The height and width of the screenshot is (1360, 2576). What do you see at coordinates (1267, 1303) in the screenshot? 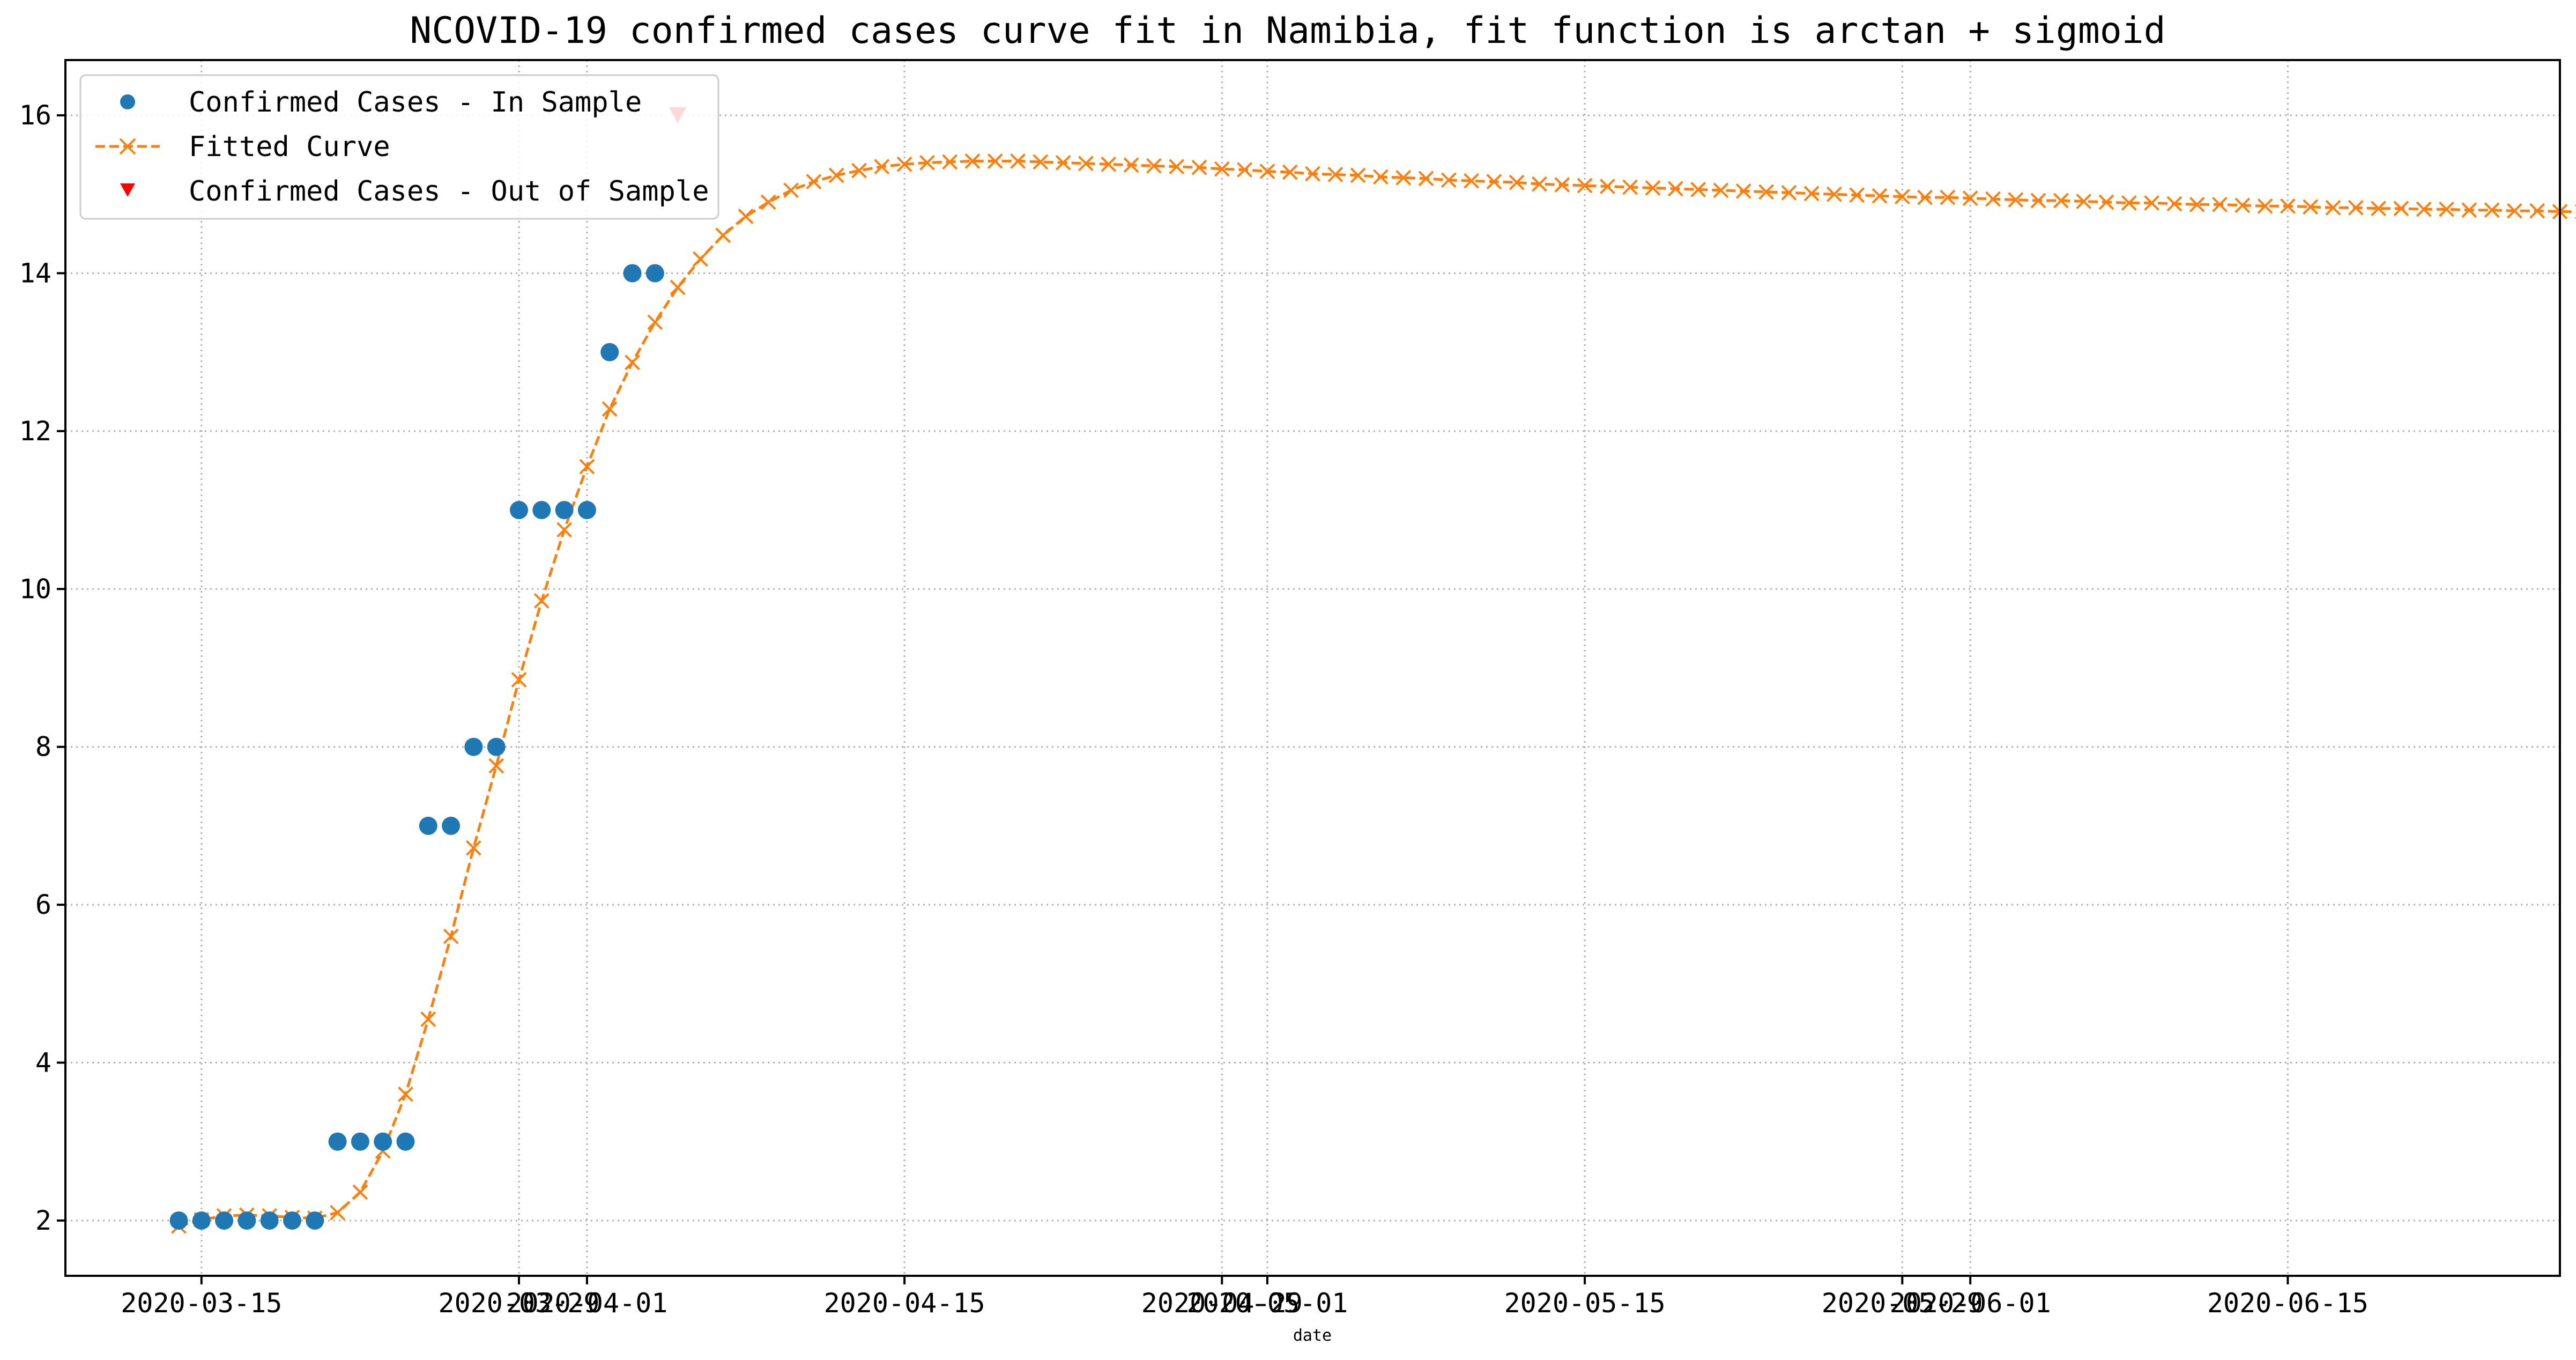
I see `x-tick-label: 2020-05-01` at bounding box center [1267, 1303].